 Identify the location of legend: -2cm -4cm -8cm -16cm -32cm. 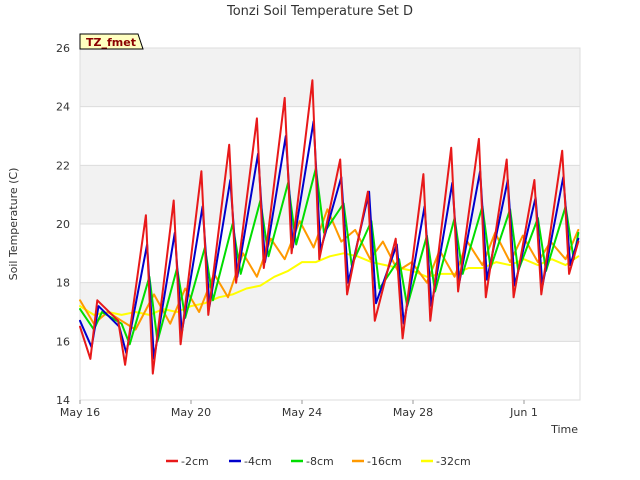
(318, 461).